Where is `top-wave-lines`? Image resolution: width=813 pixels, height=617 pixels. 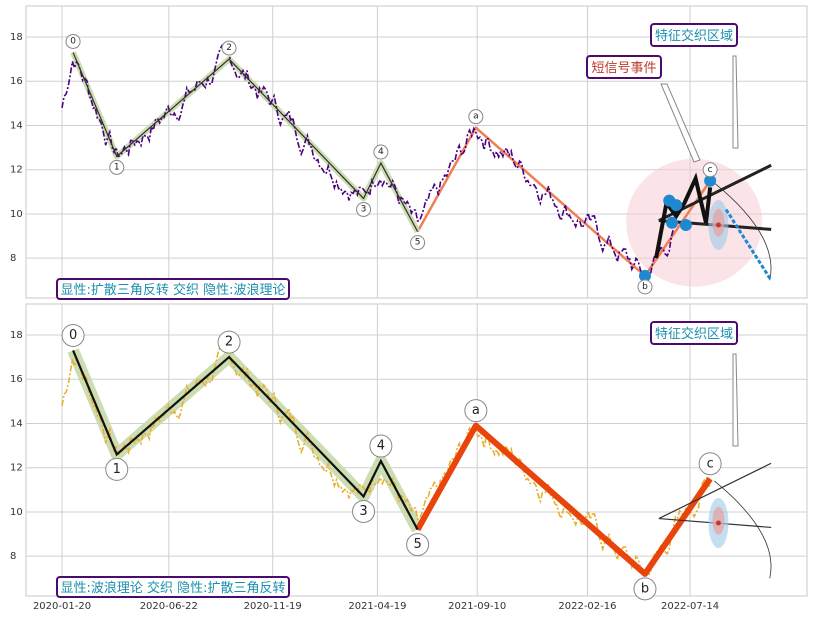
top-wave-lines is located at coordinates (245, 142).